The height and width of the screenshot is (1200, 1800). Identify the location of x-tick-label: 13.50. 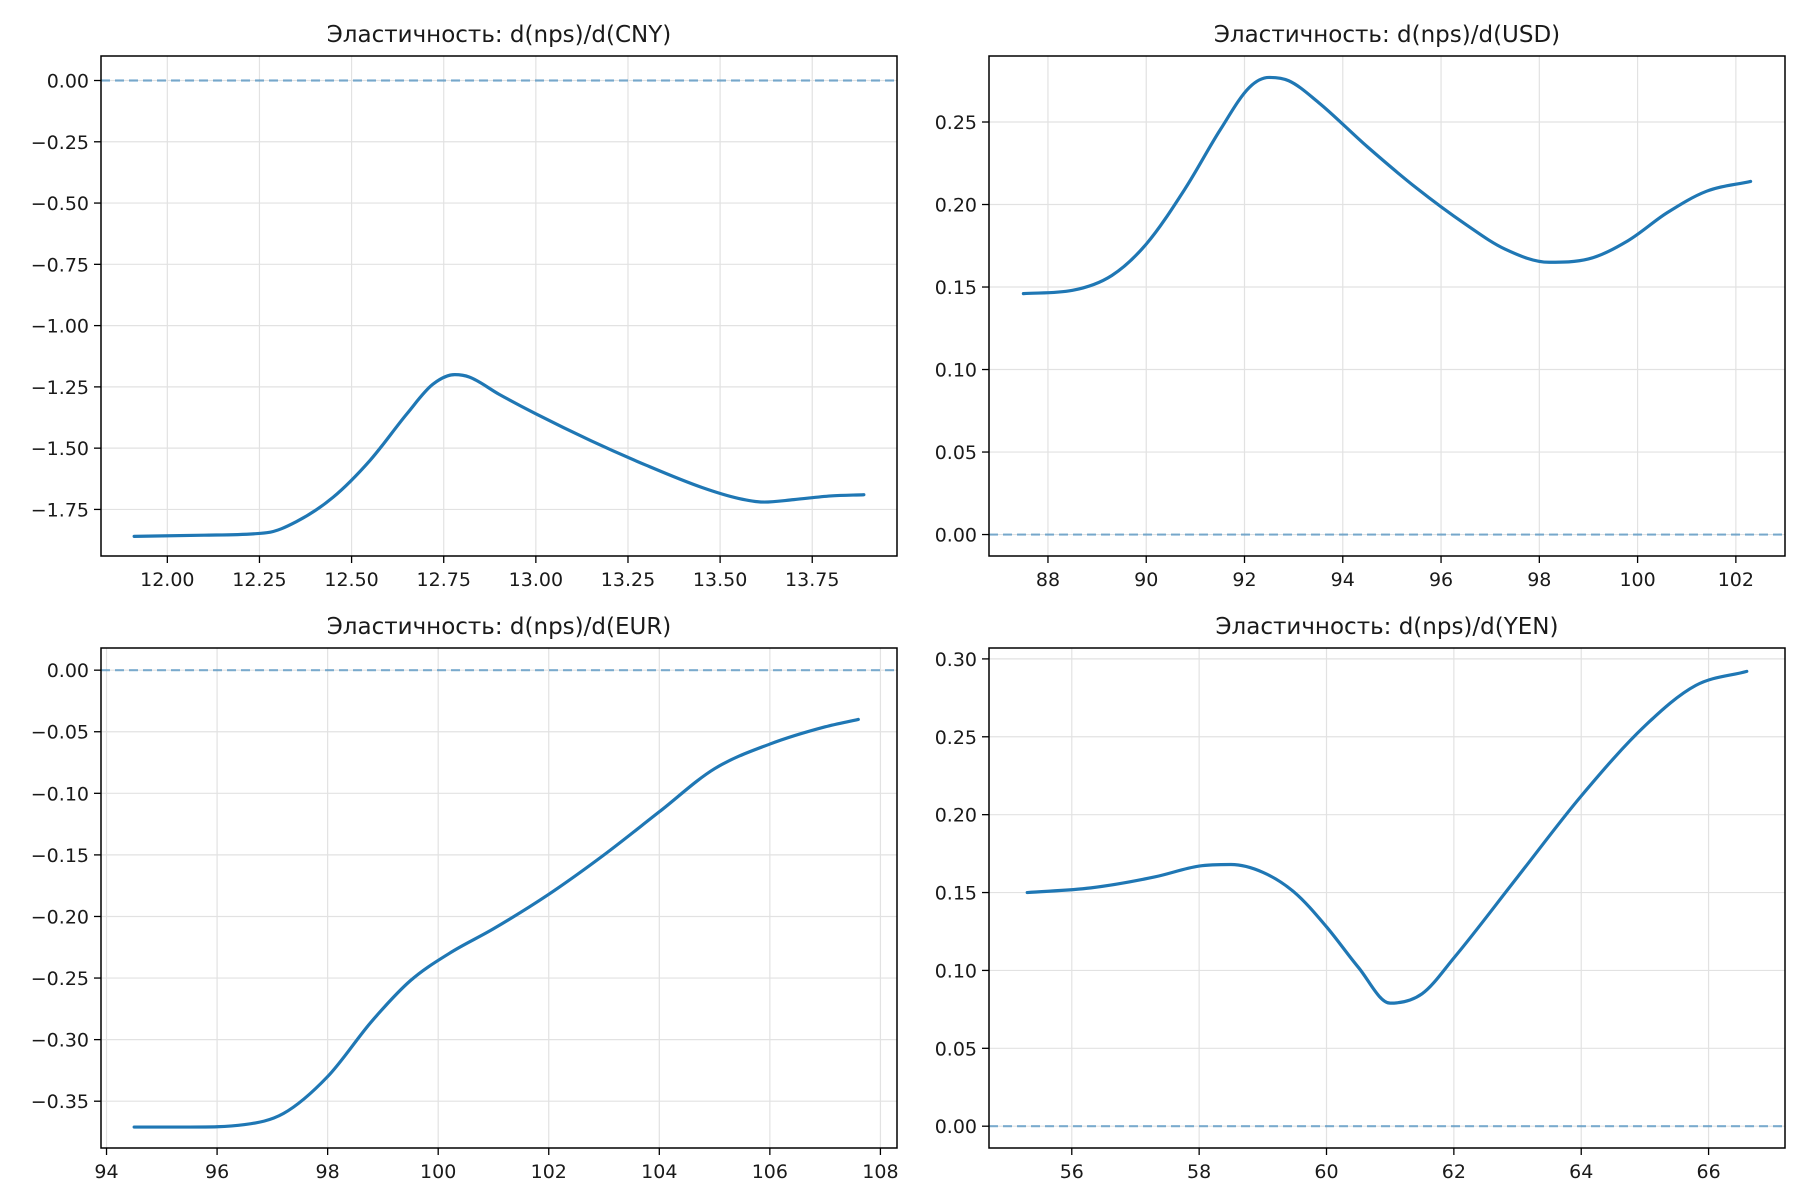
(720, 580).